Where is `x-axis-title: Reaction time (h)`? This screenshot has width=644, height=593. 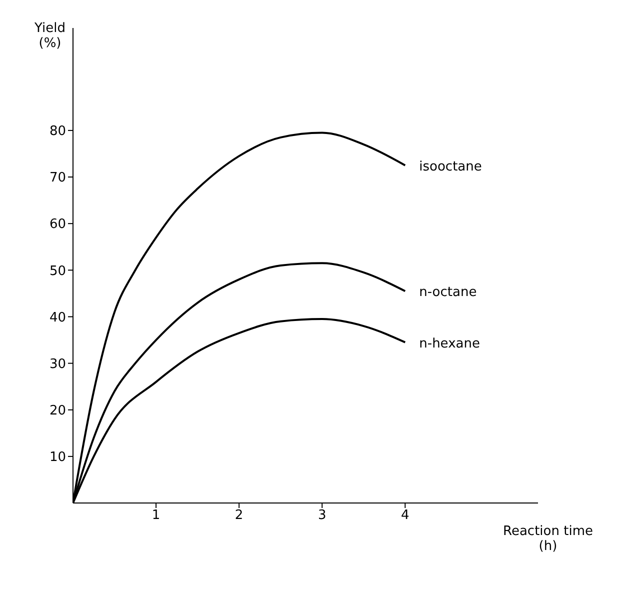 x-axis-title: Reaction time (h) is located at coordinates (548, 539).